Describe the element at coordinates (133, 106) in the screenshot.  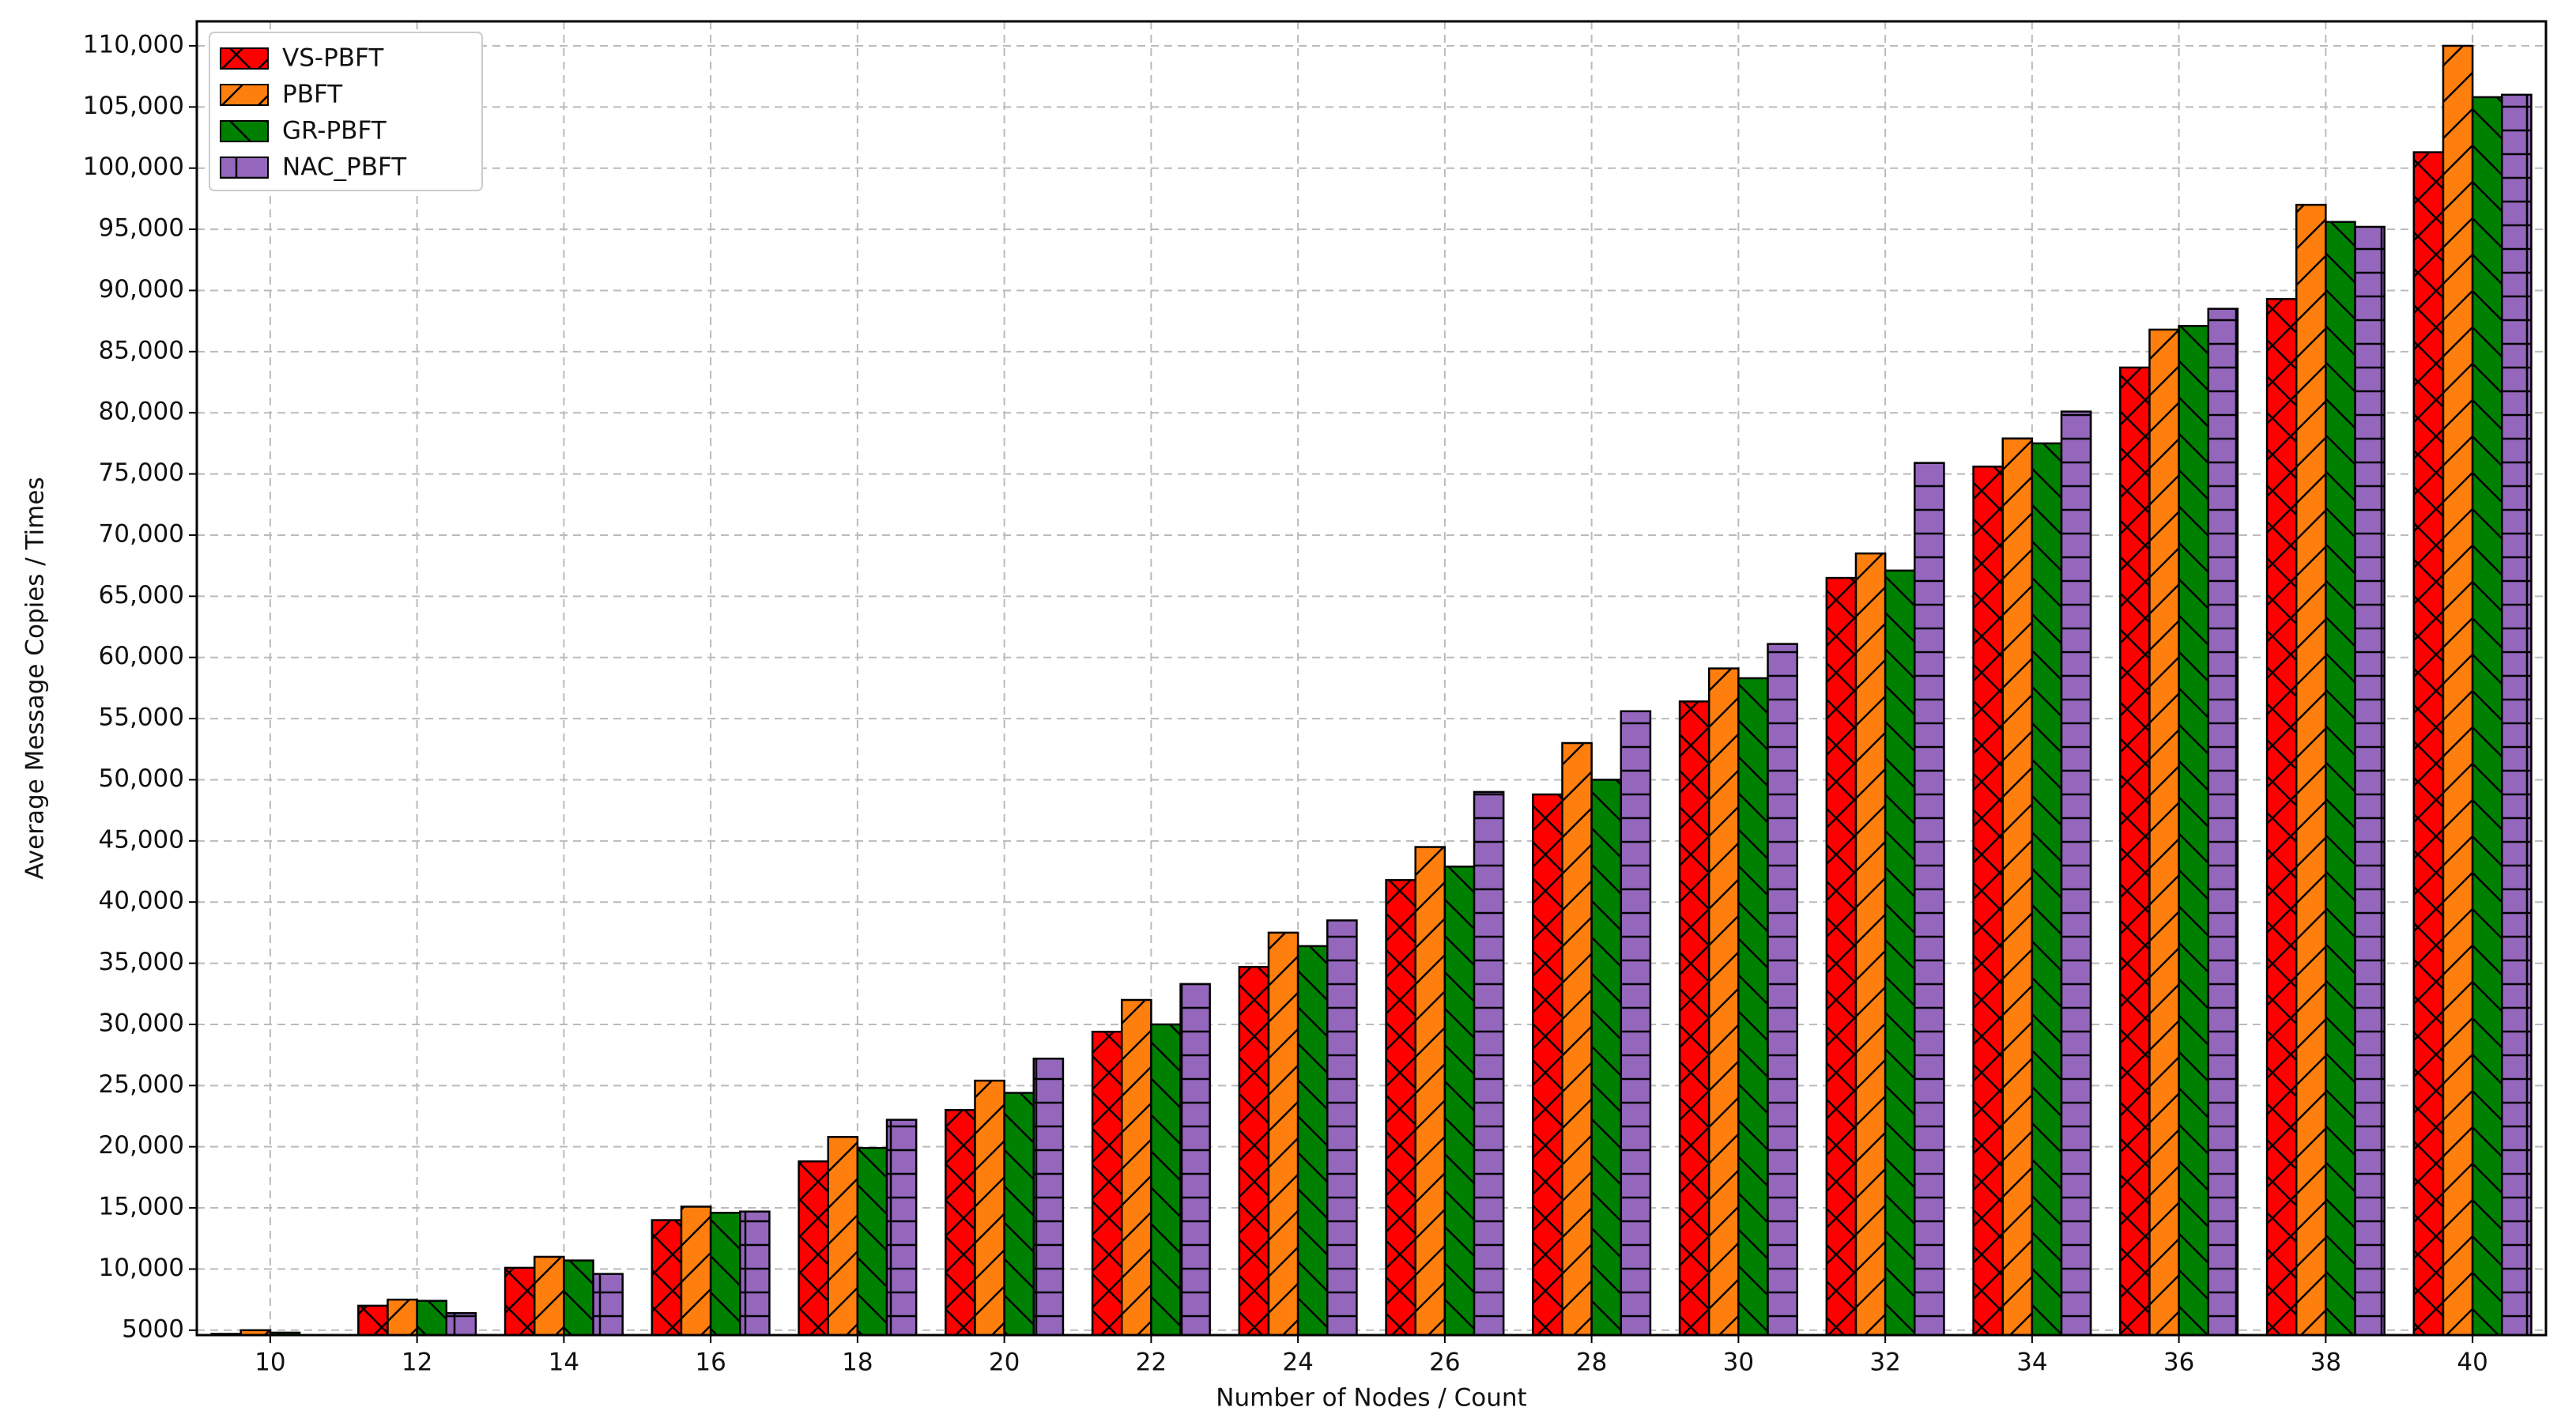
I see `y-tick-label: 105,000` at that location.